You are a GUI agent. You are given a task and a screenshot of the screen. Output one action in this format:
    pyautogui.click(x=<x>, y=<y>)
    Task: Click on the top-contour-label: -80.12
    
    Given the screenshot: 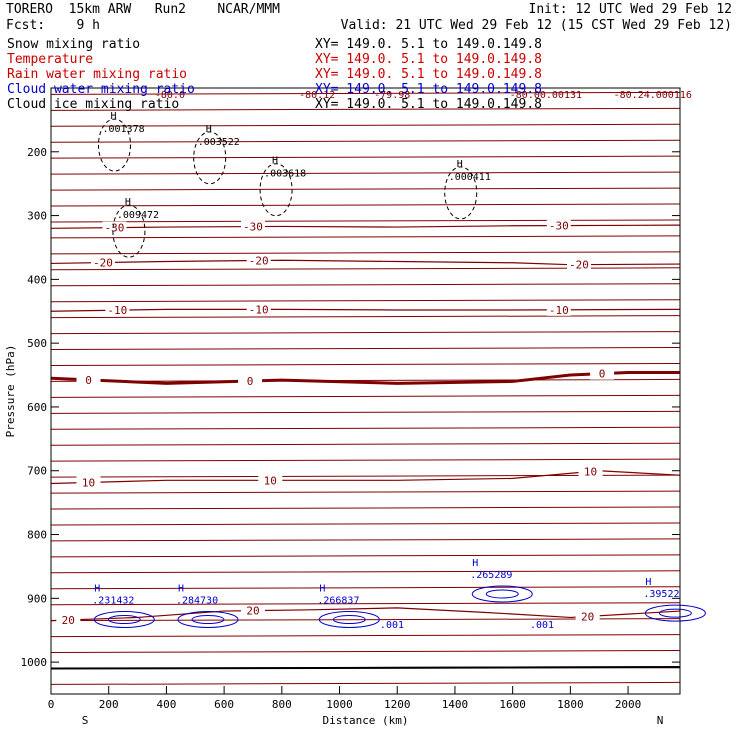 What is the action you would take?
    pyautogui.click(x=317, y=95)
    